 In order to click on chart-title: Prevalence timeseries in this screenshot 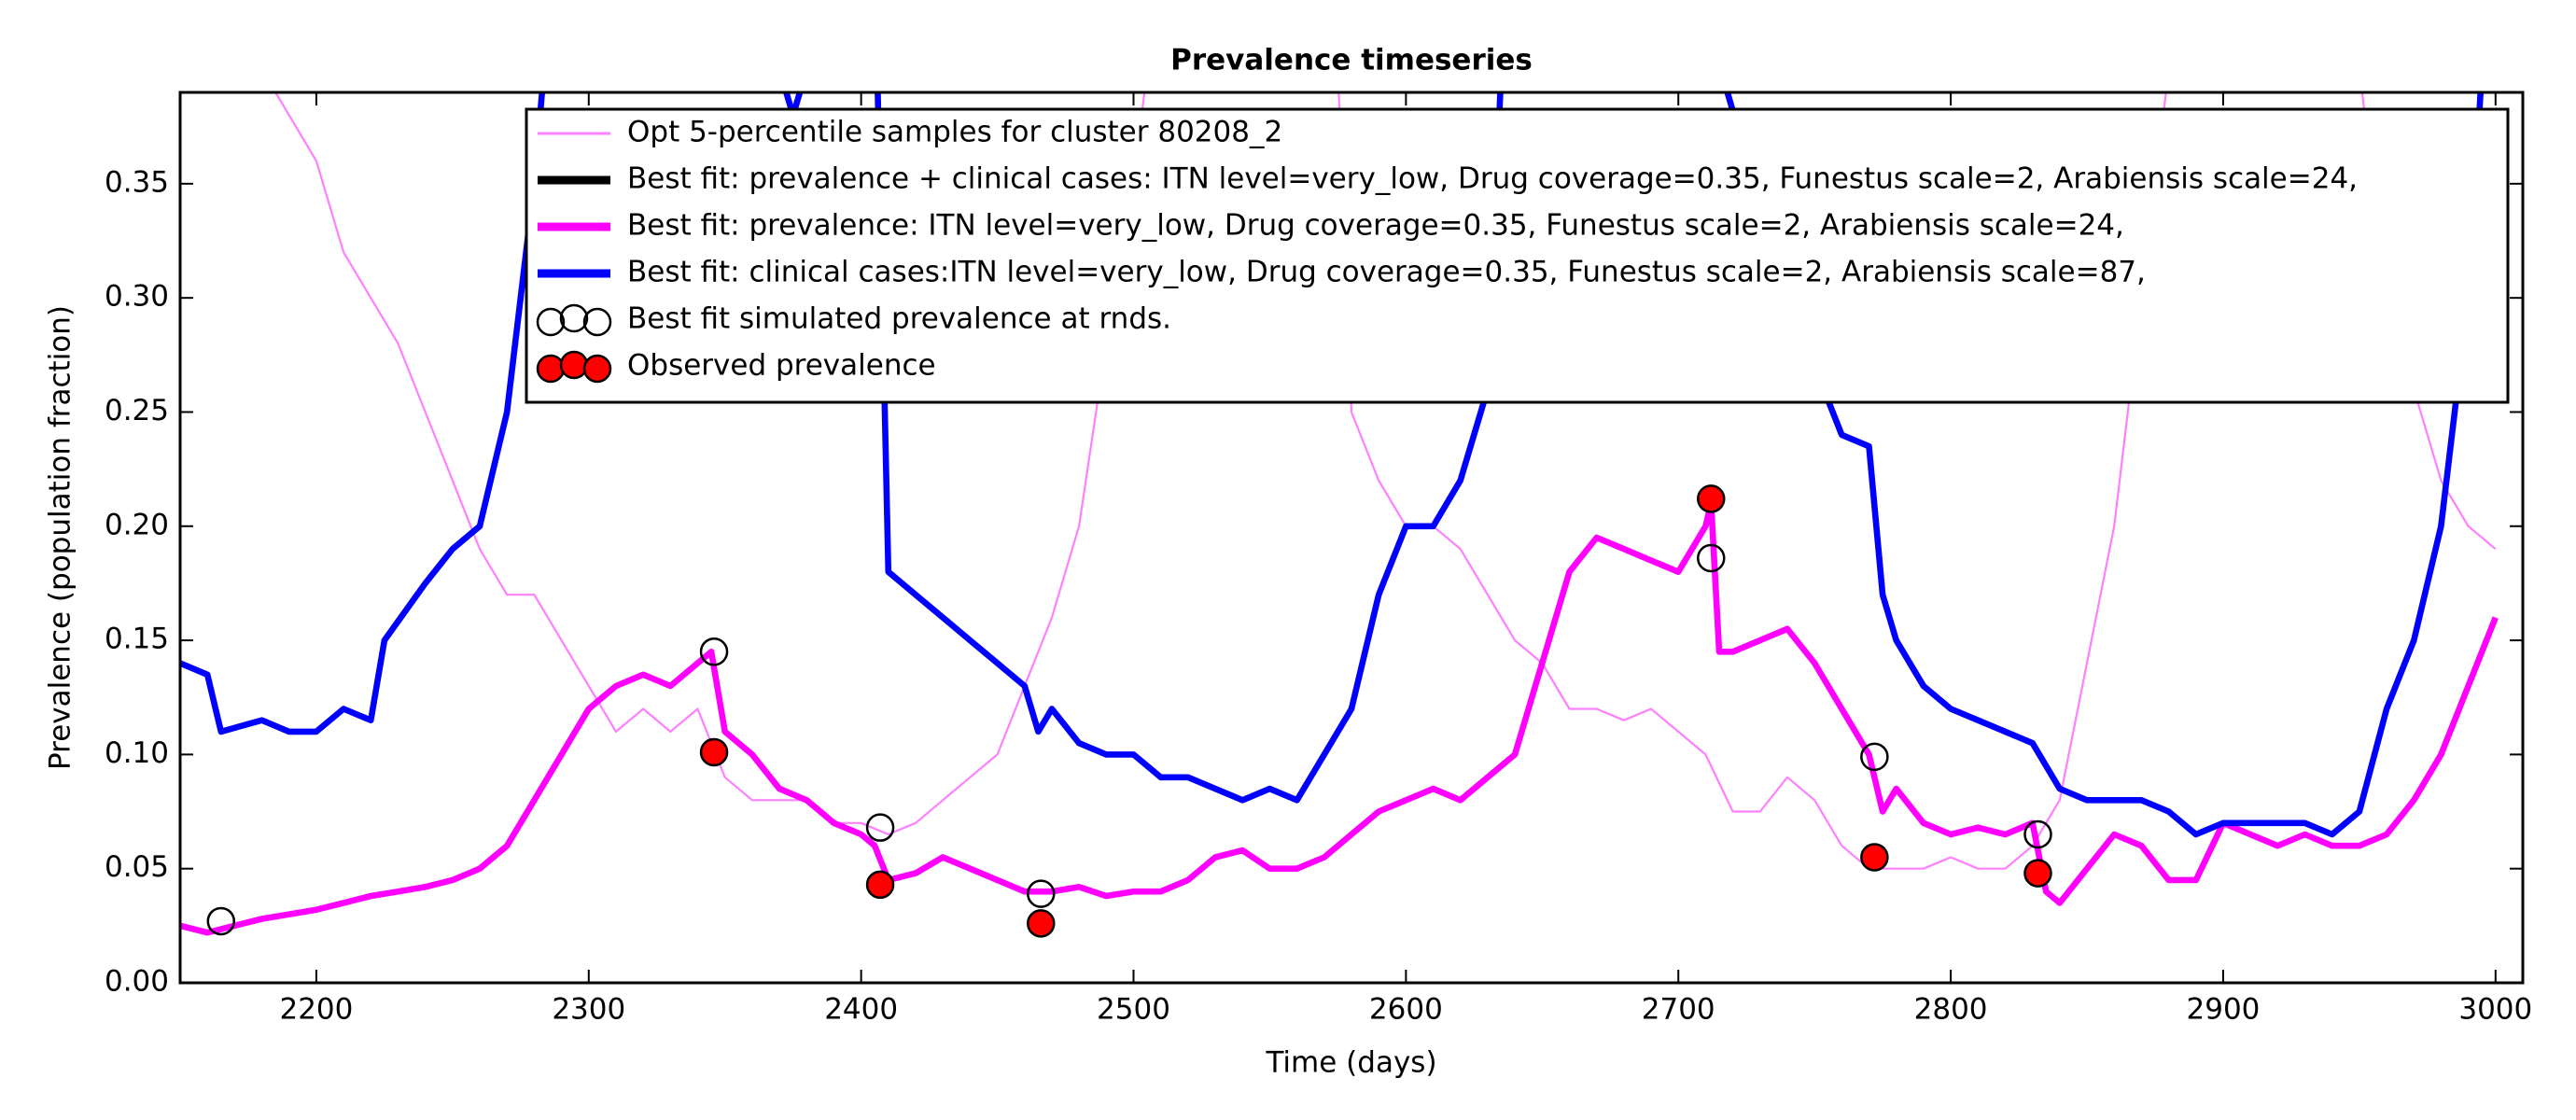, I will do `click(1351, 60)`.